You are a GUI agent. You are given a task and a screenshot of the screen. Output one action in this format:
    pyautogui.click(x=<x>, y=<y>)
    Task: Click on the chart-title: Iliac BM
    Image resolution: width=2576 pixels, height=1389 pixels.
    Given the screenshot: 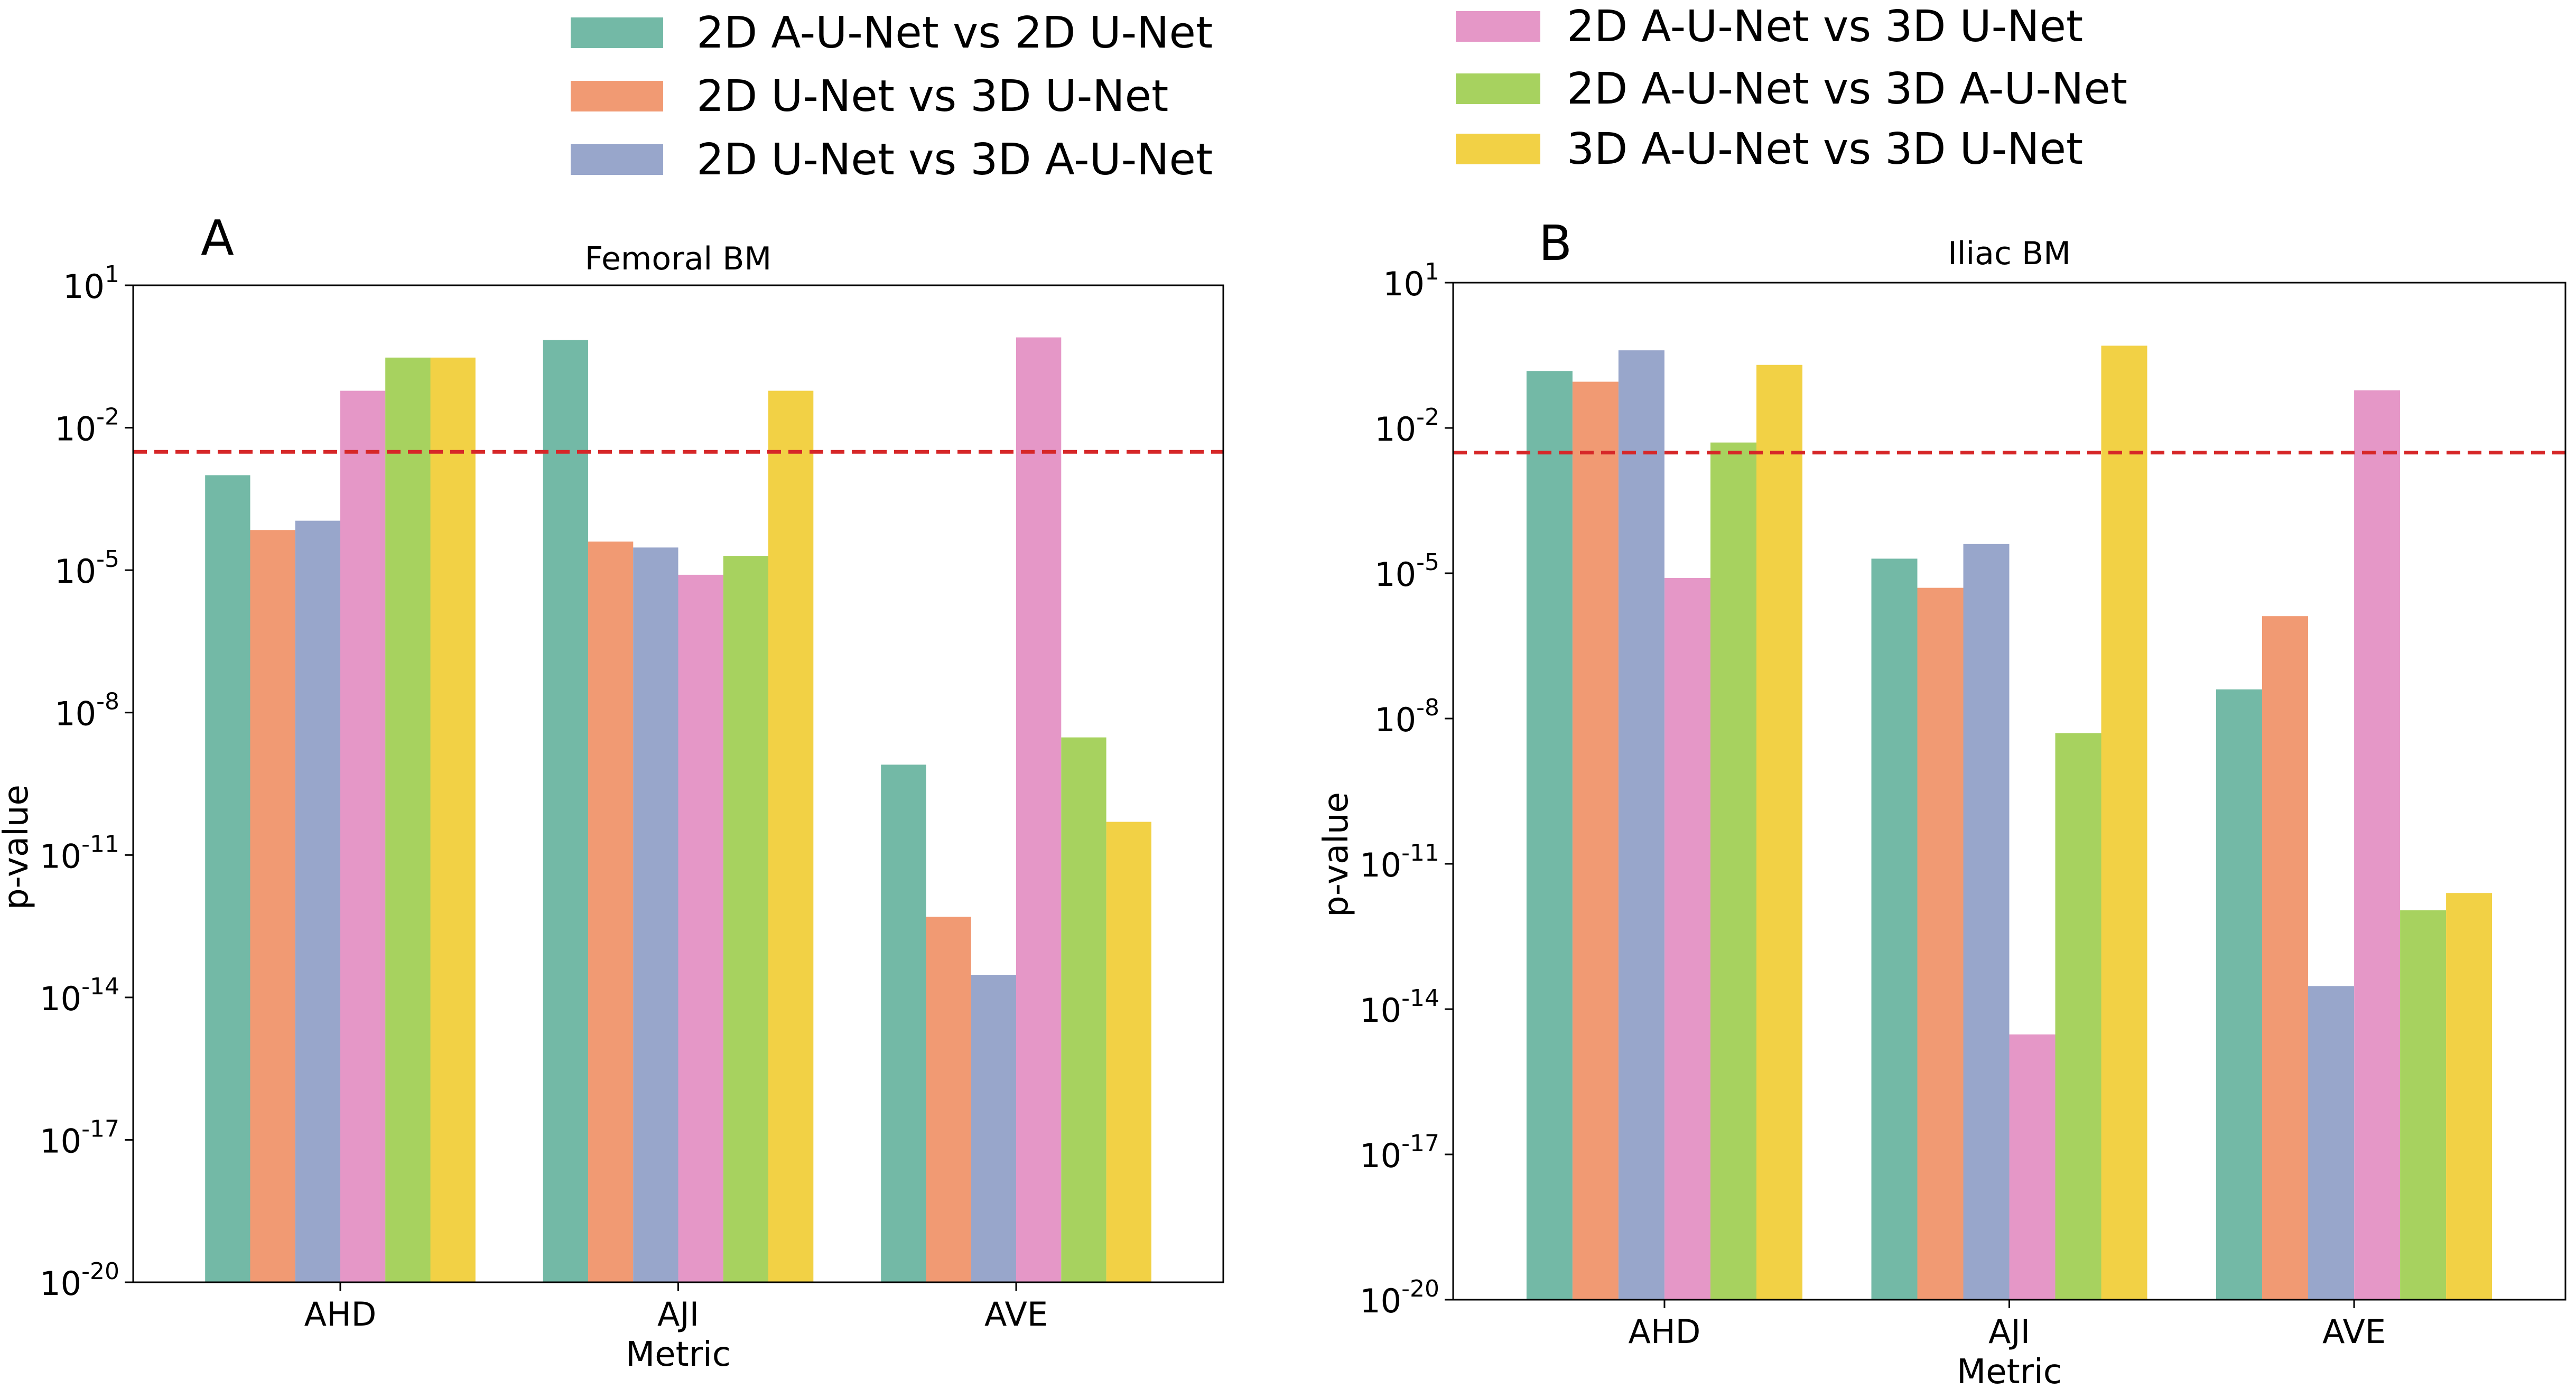 What is the action you would take?
    pyautogui.click(x=2009, y=254)
    